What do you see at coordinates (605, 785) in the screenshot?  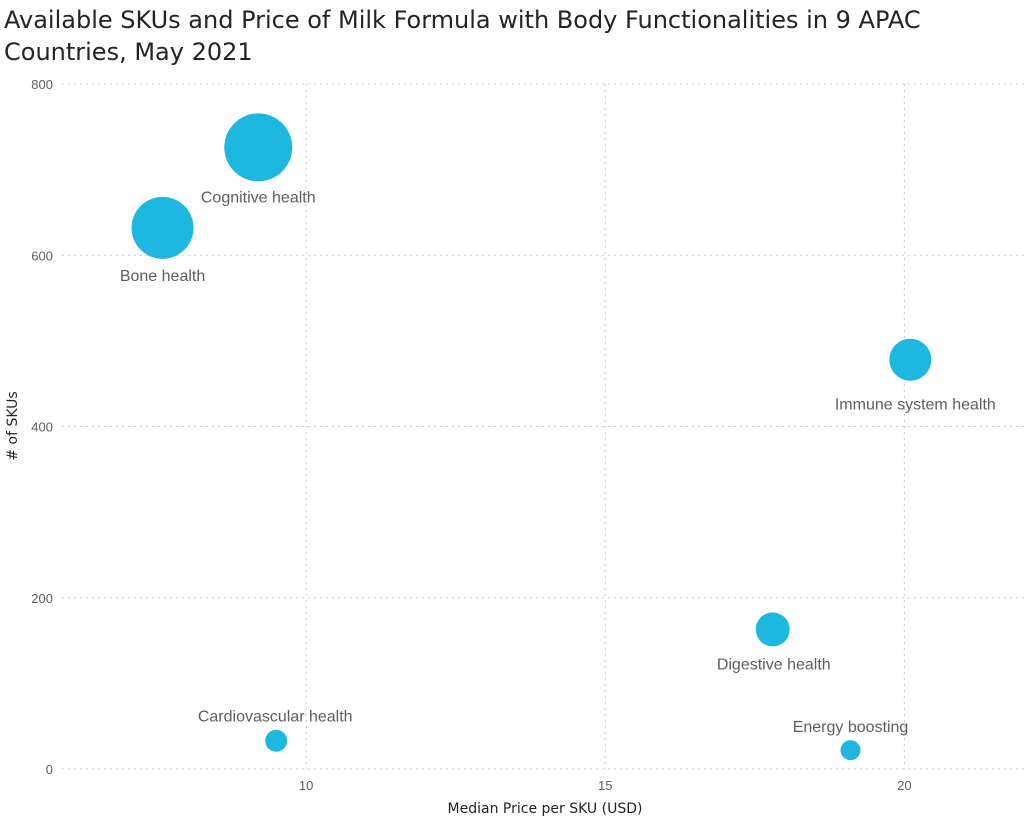 I see `x-tick-label: 15` at bounding box center [605, 785].